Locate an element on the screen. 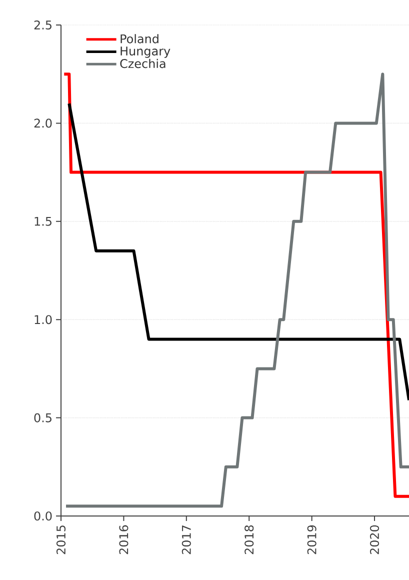 The image size is (409, 580). y-tick-label: 1.0 is located at coordinates (43, 319).